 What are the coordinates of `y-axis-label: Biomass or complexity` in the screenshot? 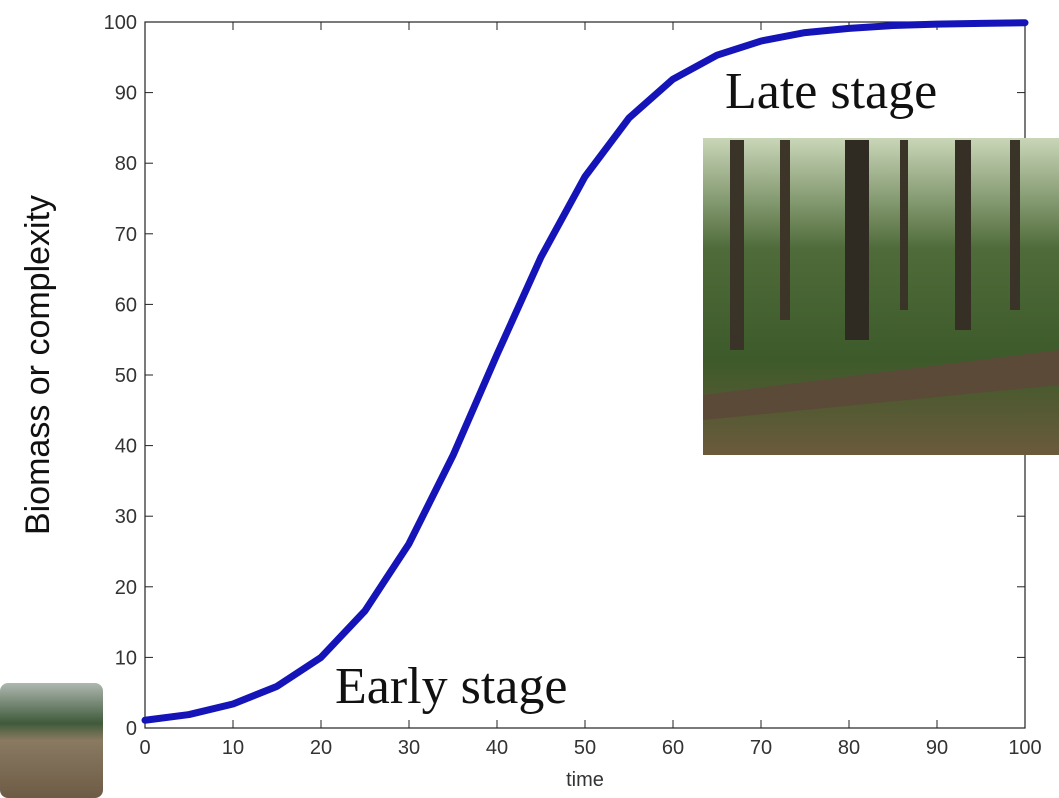 It's located at (38, 365).